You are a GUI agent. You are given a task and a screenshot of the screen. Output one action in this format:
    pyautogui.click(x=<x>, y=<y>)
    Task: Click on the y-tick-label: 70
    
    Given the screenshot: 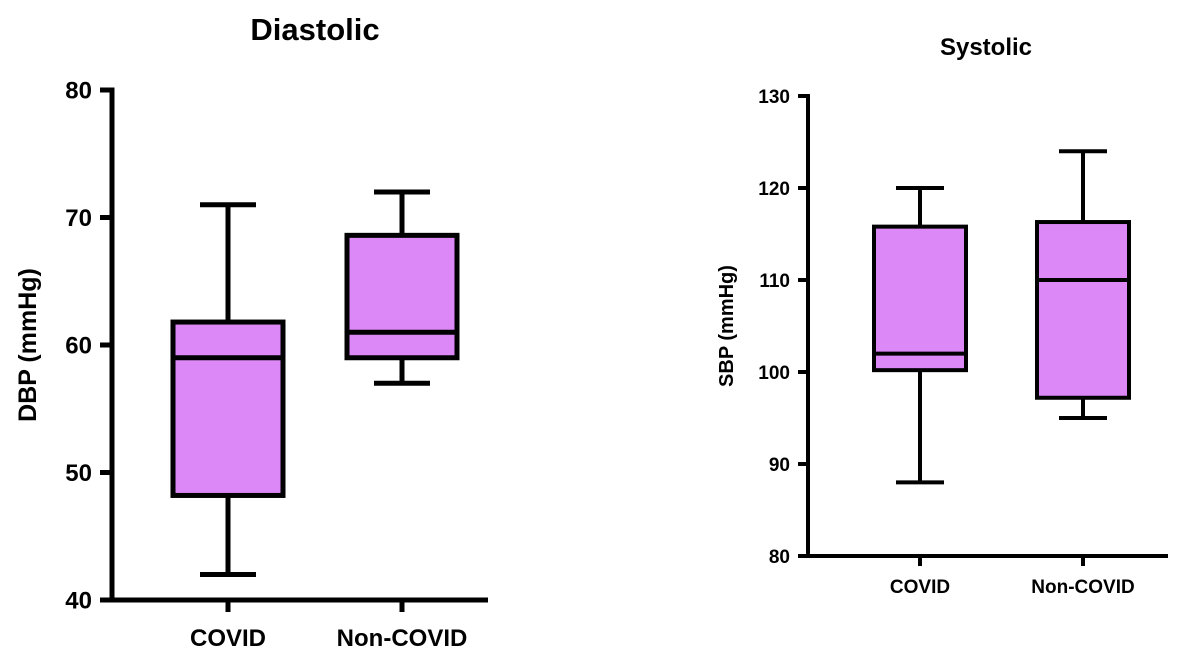 What is the action you would take?
    pyautogui.click(x=78, y=218)
    